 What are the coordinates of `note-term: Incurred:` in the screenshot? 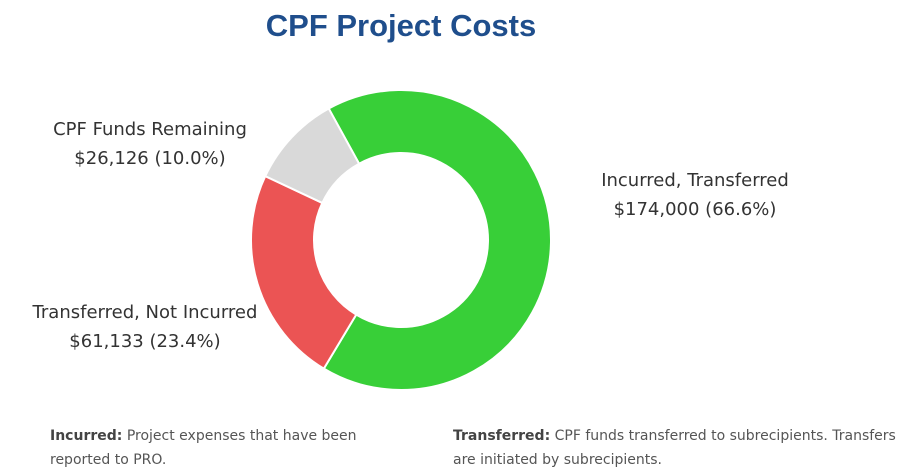 It's located at (86, 436).